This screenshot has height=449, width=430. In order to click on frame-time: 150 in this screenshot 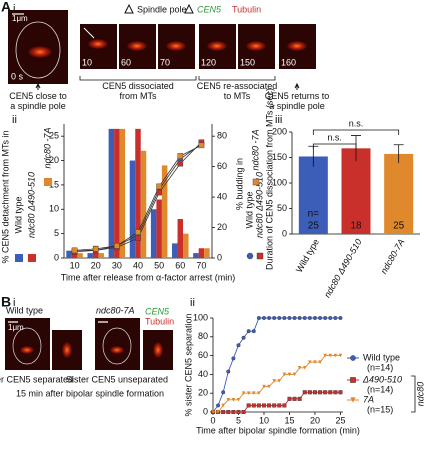, I will do `click(247, 62)`.